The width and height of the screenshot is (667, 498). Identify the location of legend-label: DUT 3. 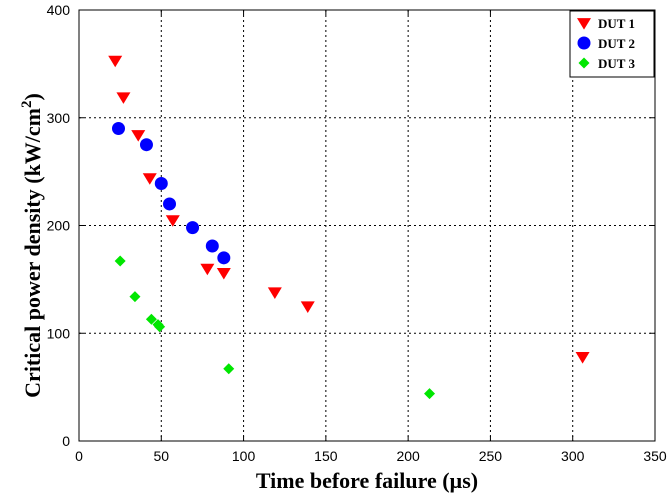
(616, 63).